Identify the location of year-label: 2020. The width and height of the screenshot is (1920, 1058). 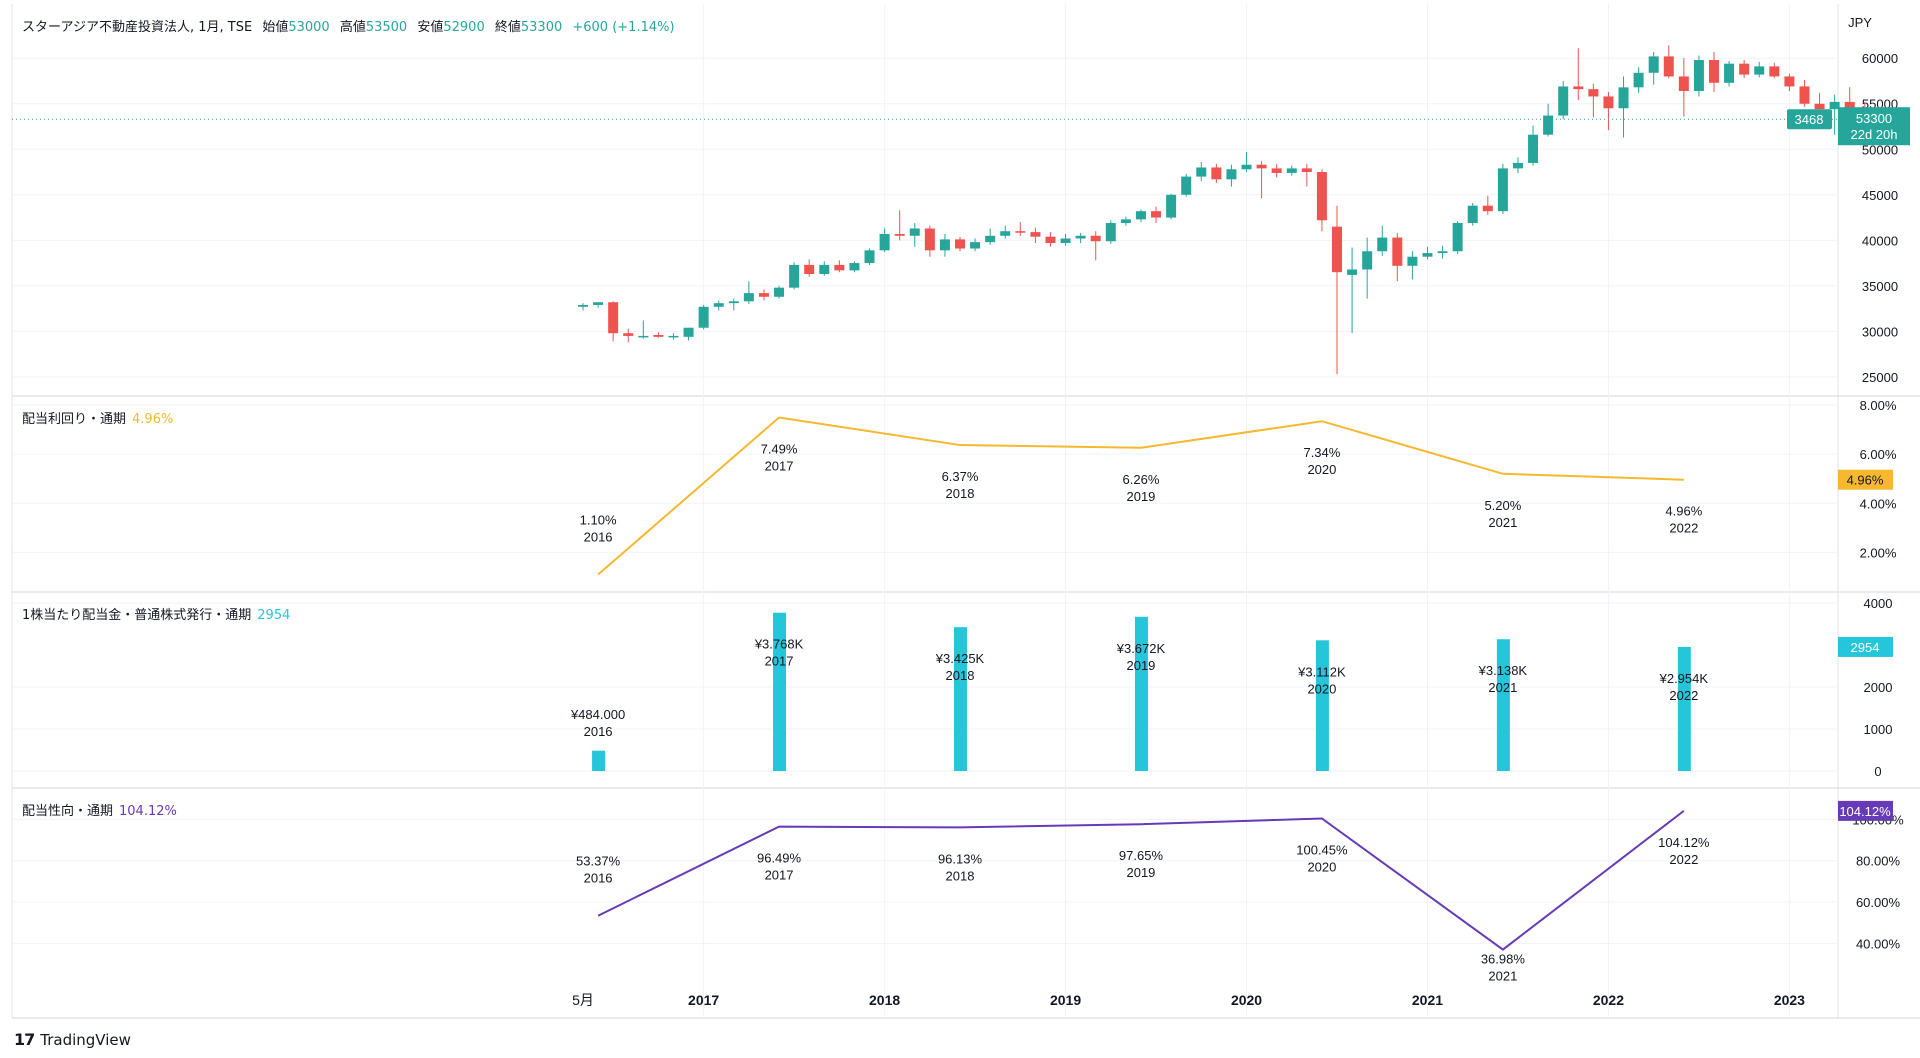
(1321, 688).